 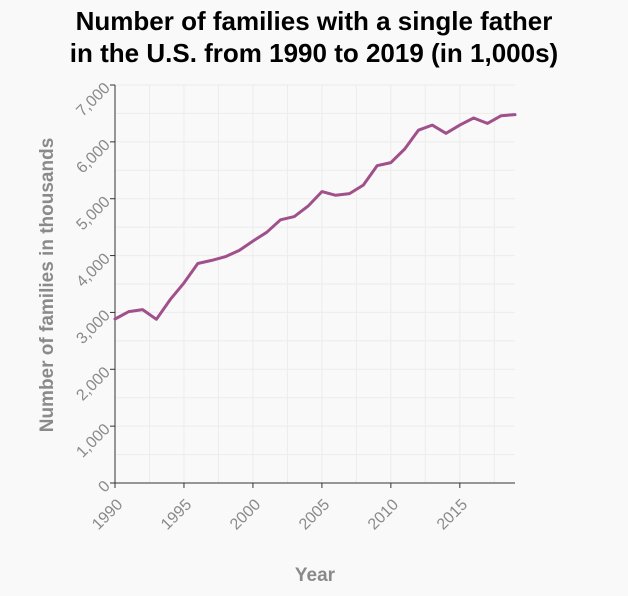 What do you see at coordinates (104, 487) in the screenshot?
I see `y-tick-label: 0` at bounding box center [104, 487].